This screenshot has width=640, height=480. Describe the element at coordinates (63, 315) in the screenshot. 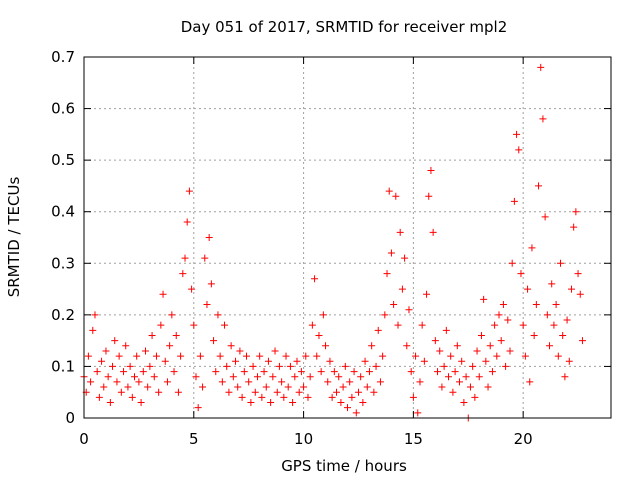

I see `y-tick-label: 0.2` at that location.